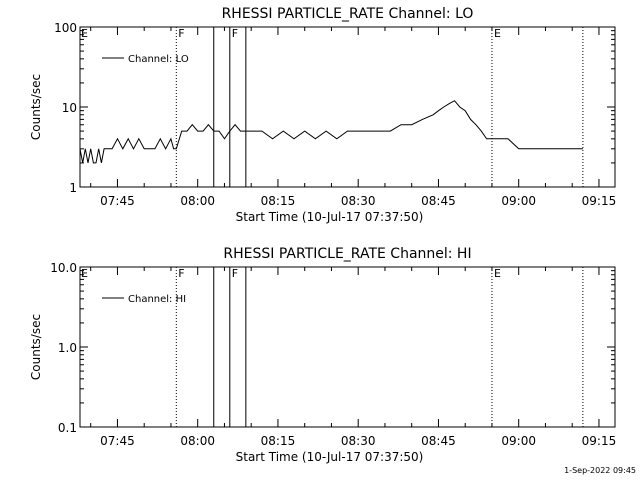 Image resolution: width=640 pixels, height=480 pixels. I want to click on hi-xtick-label: 08:15, so click(278, 441).